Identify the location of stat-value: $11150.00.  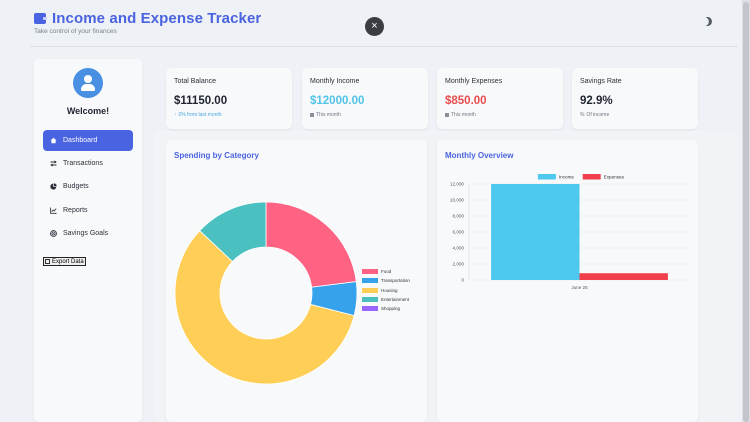
(201, 101).